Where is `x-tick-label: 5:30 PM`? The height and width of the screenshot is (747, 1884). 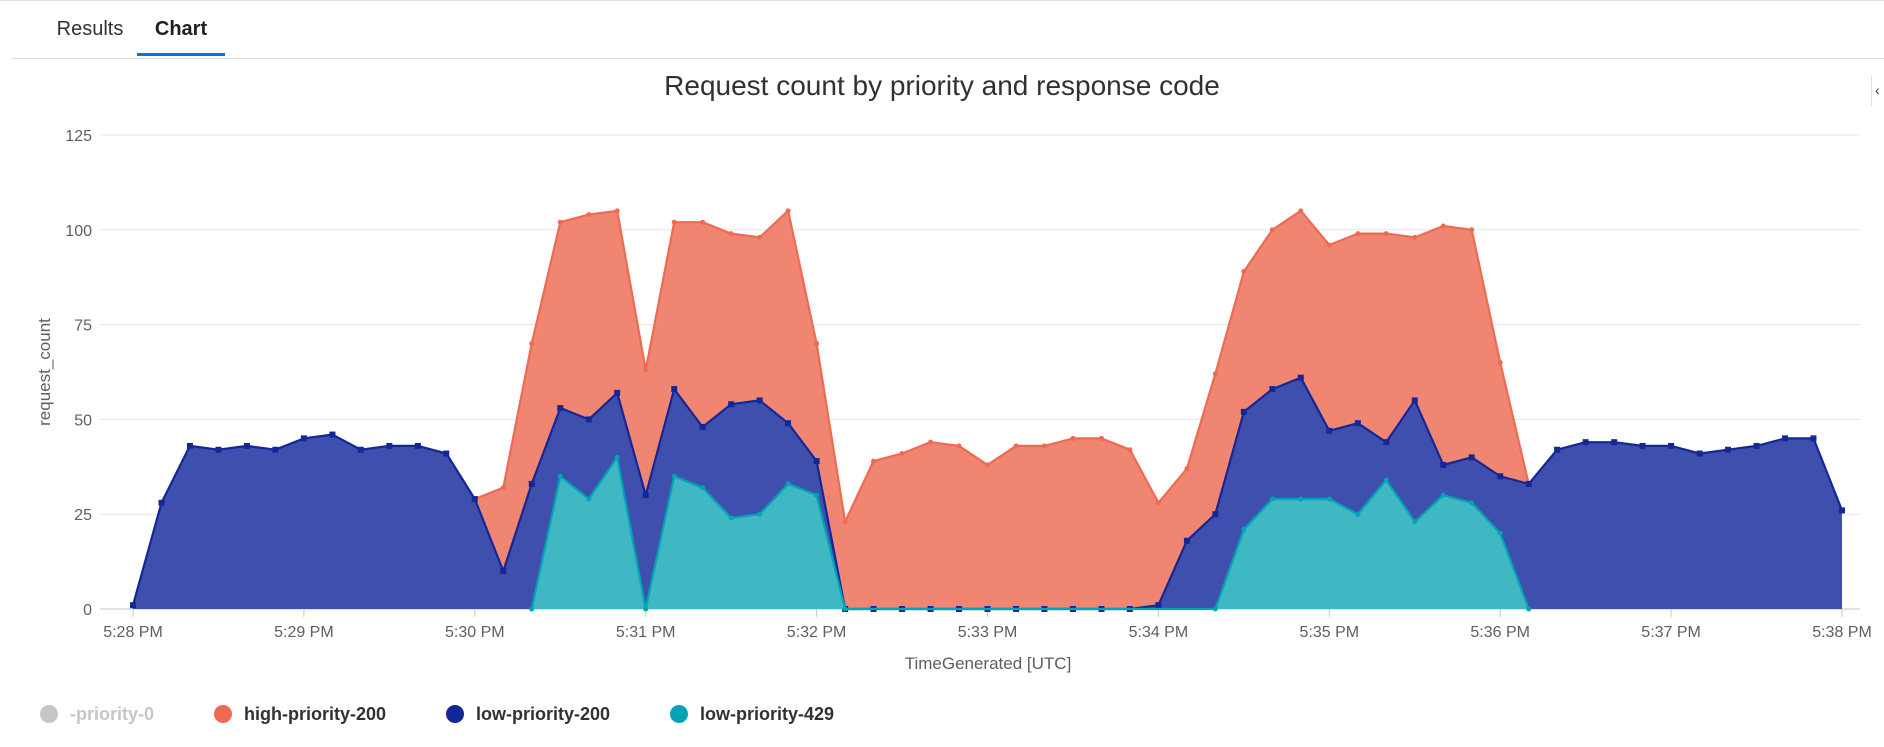 x-tick-label: 5:30 PM is located at coordinates (475, 632).